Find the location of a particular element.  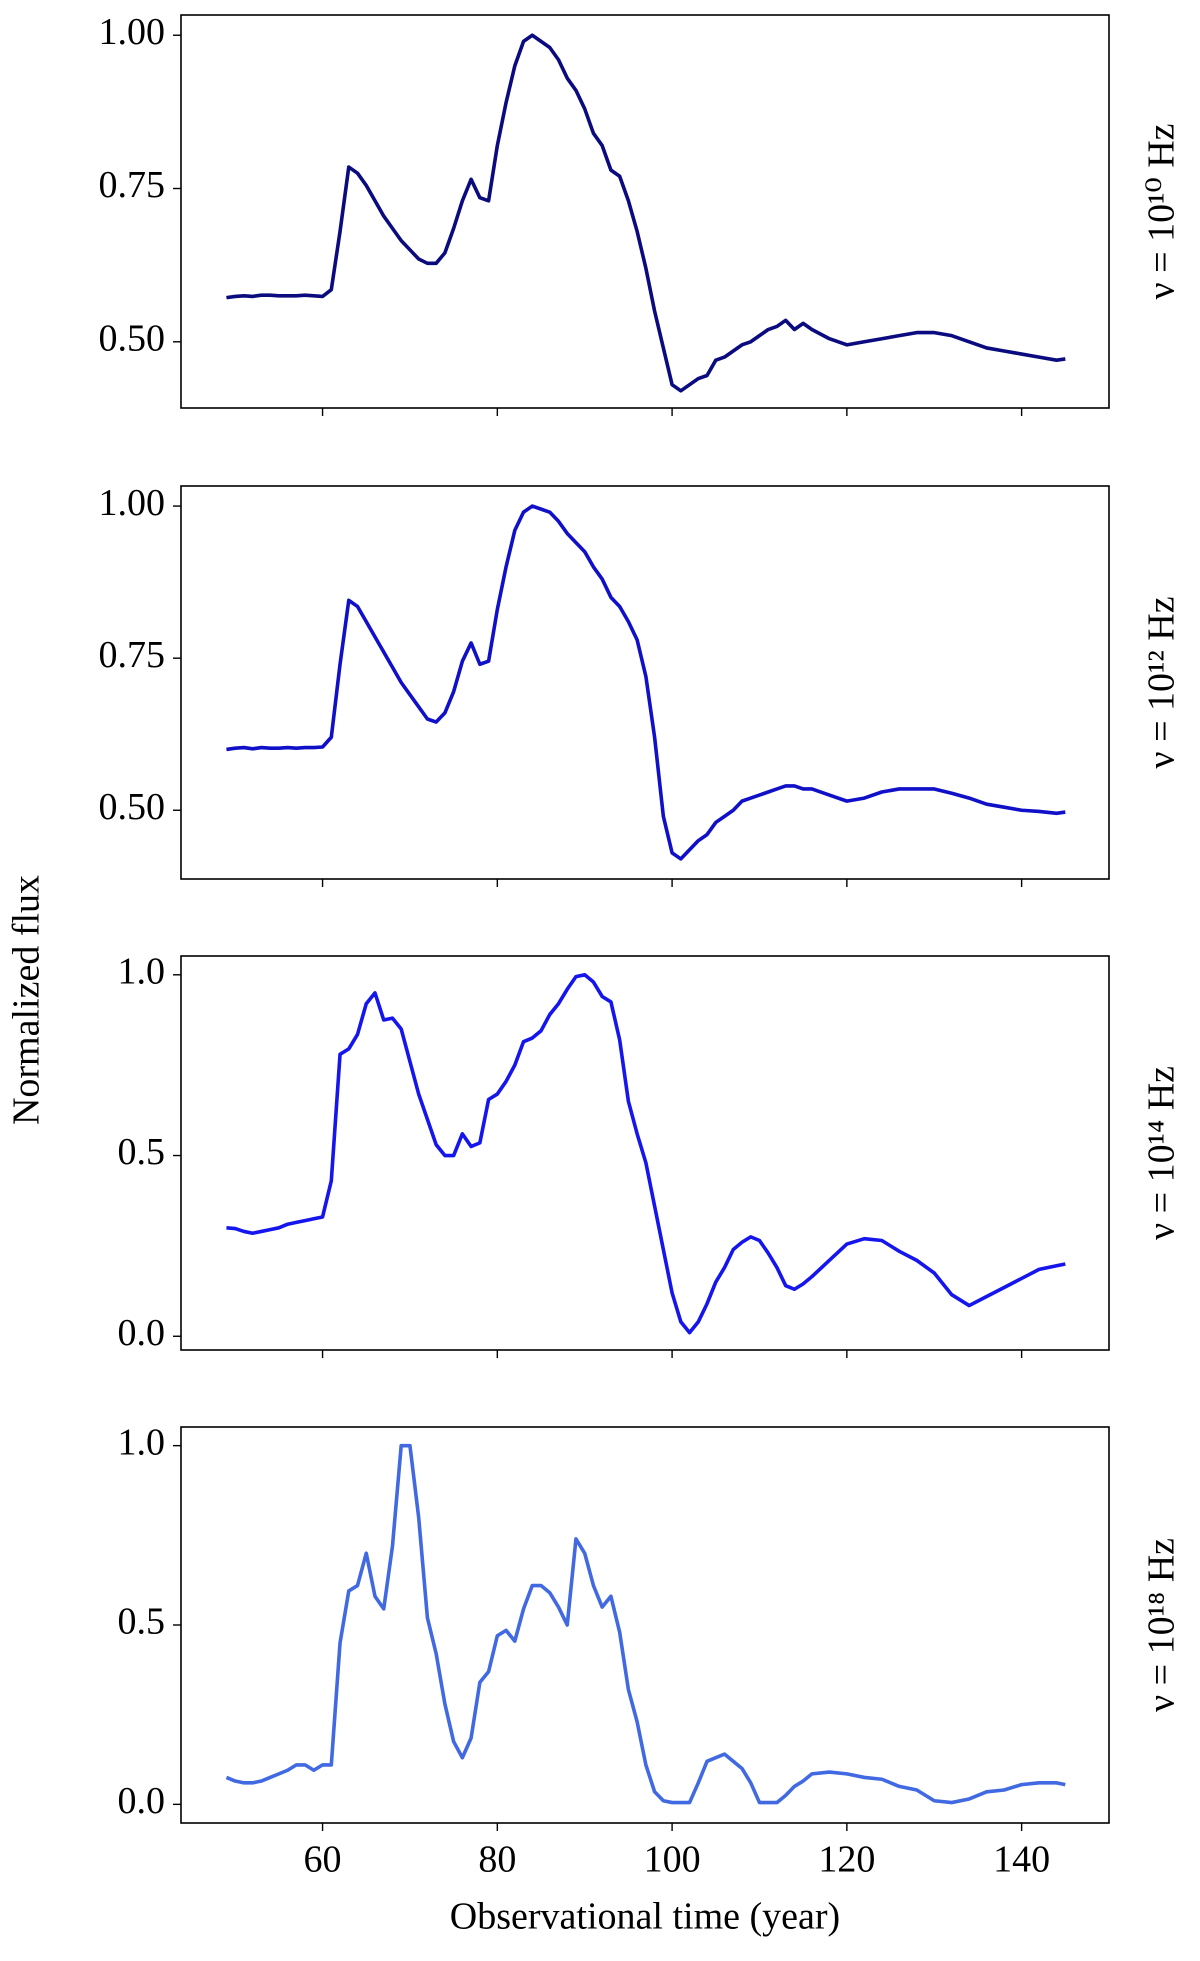

x-tick-label: 120 is located at coordinates (846, 1860).